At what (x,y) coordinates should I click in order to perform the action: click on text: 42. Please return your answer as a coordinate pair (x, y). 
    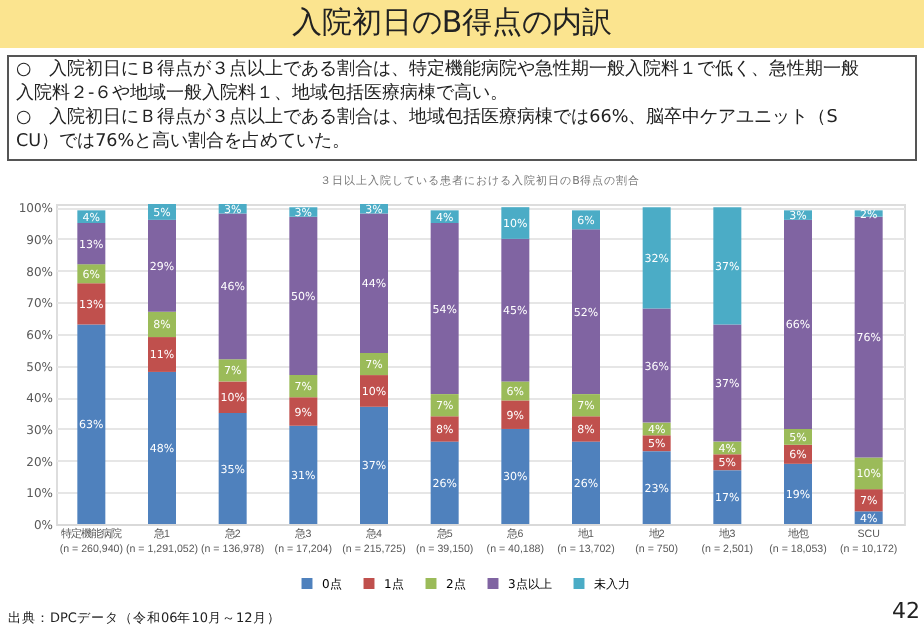
    Looking at the image, I should click on (906, 611).